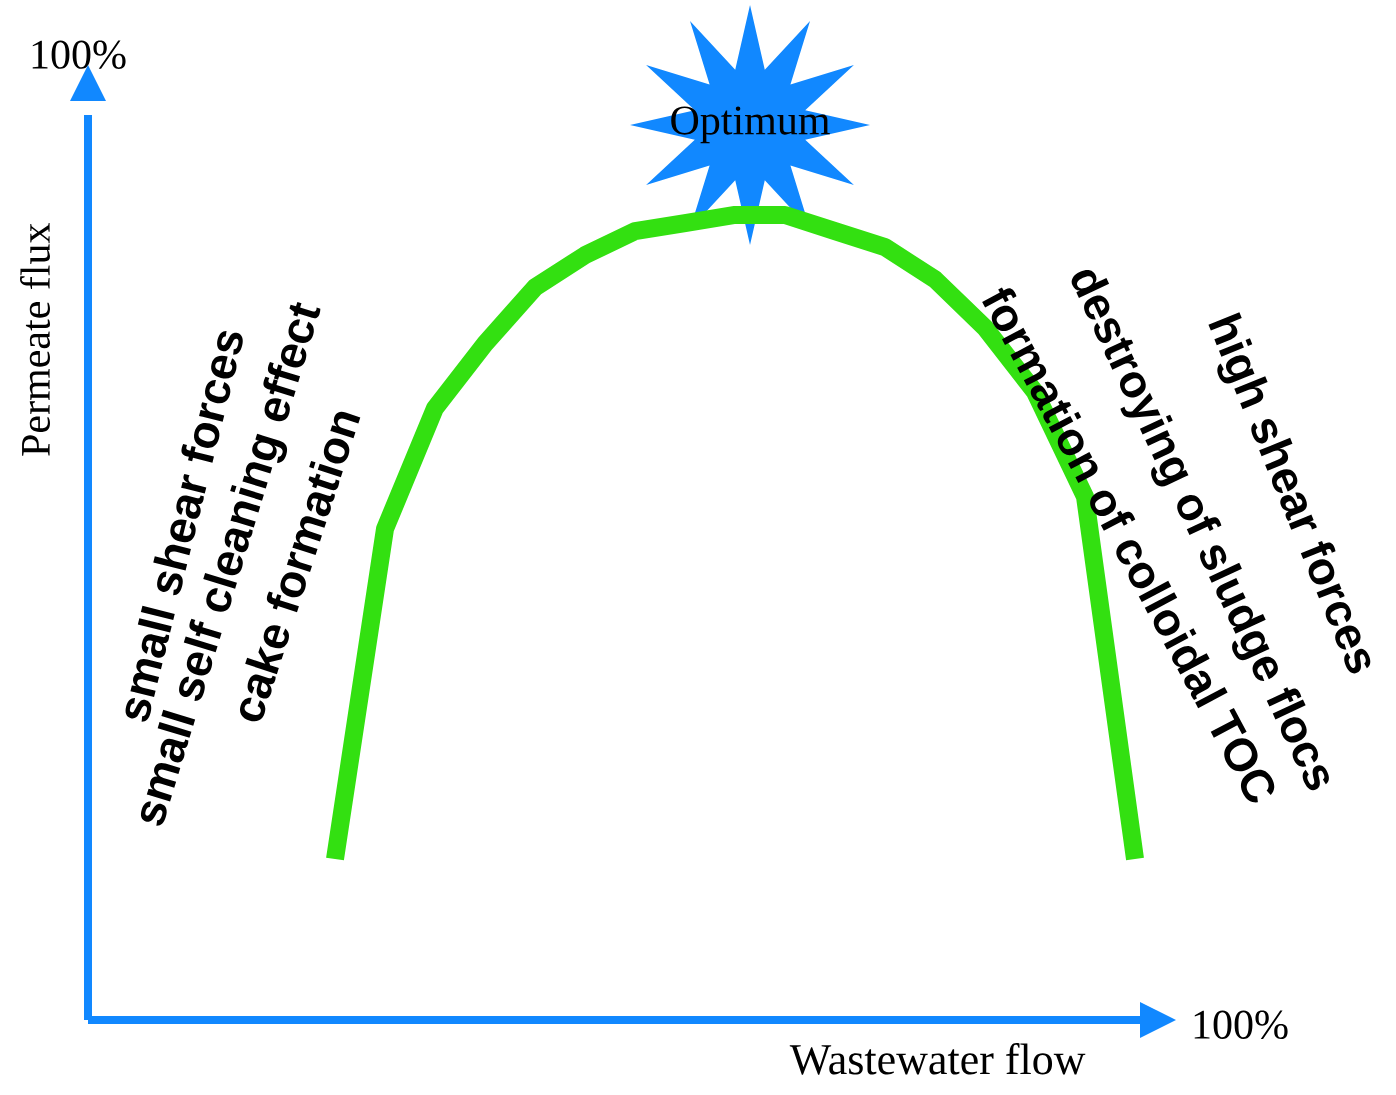  What do you see at coordinates (750, 125) in the screenshot?
I see `text: Optimum` at bounding box center [750, 125].